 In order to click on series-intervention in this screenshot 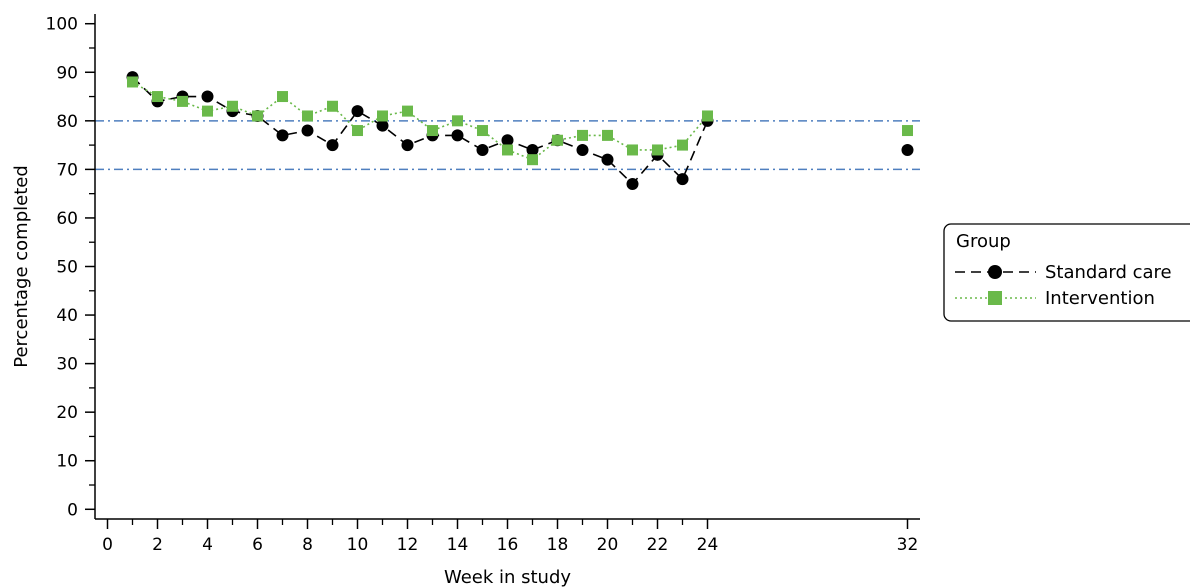, I will do `click(520, 121)`.